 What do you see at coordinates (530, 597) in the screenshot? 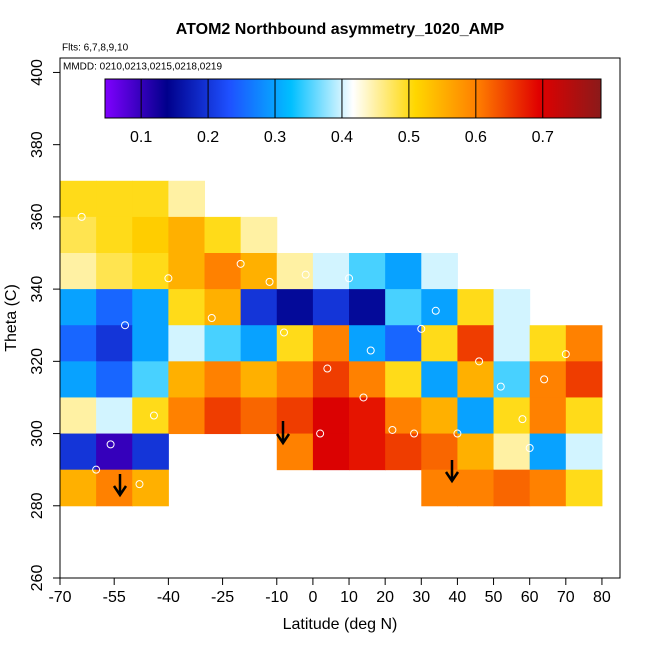
I see `x-tick-label: 60` at bounding box center [530, 597].